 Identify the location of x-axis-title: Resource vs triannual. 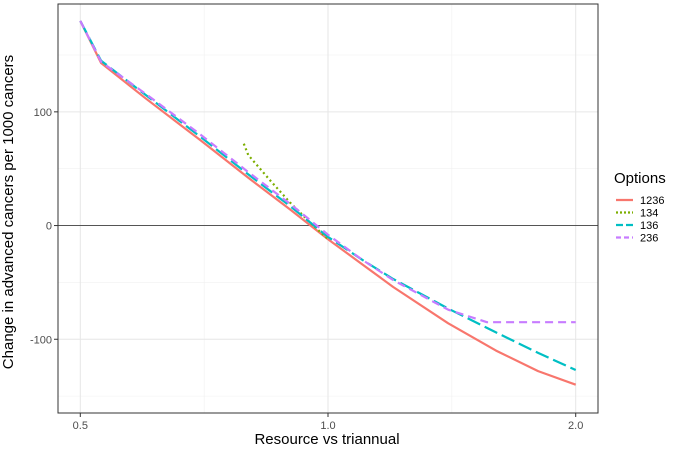
(326, 439).